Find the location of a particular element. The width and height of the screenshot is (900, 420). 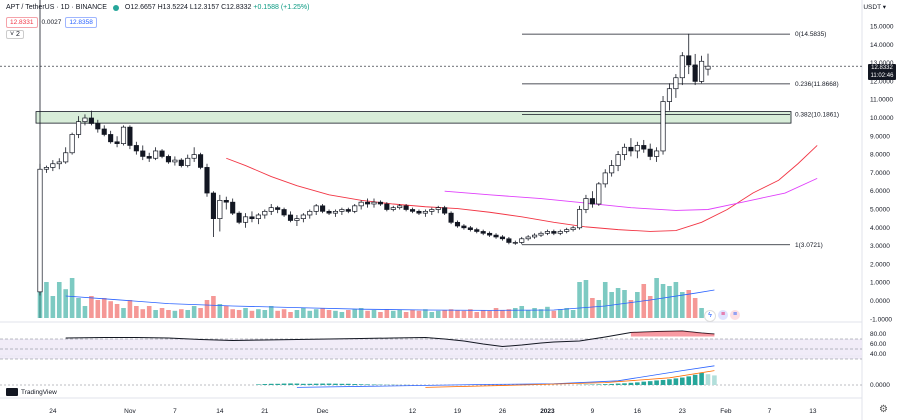

lightning-icon: ϟ is located at coordinates (710, 316).